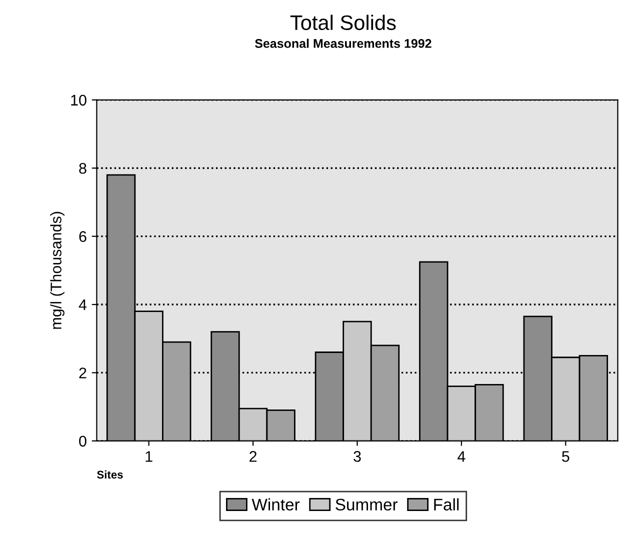  I want to click on x-tick-label: 4, so click(462, 456).